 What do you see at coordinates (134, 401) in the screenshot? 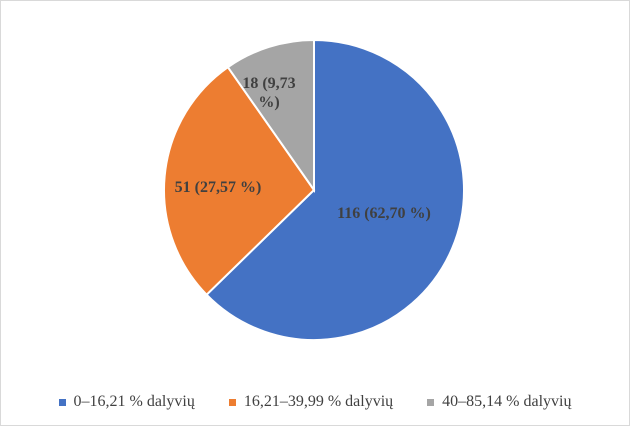
I see `legend-label: 0–16,21 % dalyvių` at bounding box center [134, 401].